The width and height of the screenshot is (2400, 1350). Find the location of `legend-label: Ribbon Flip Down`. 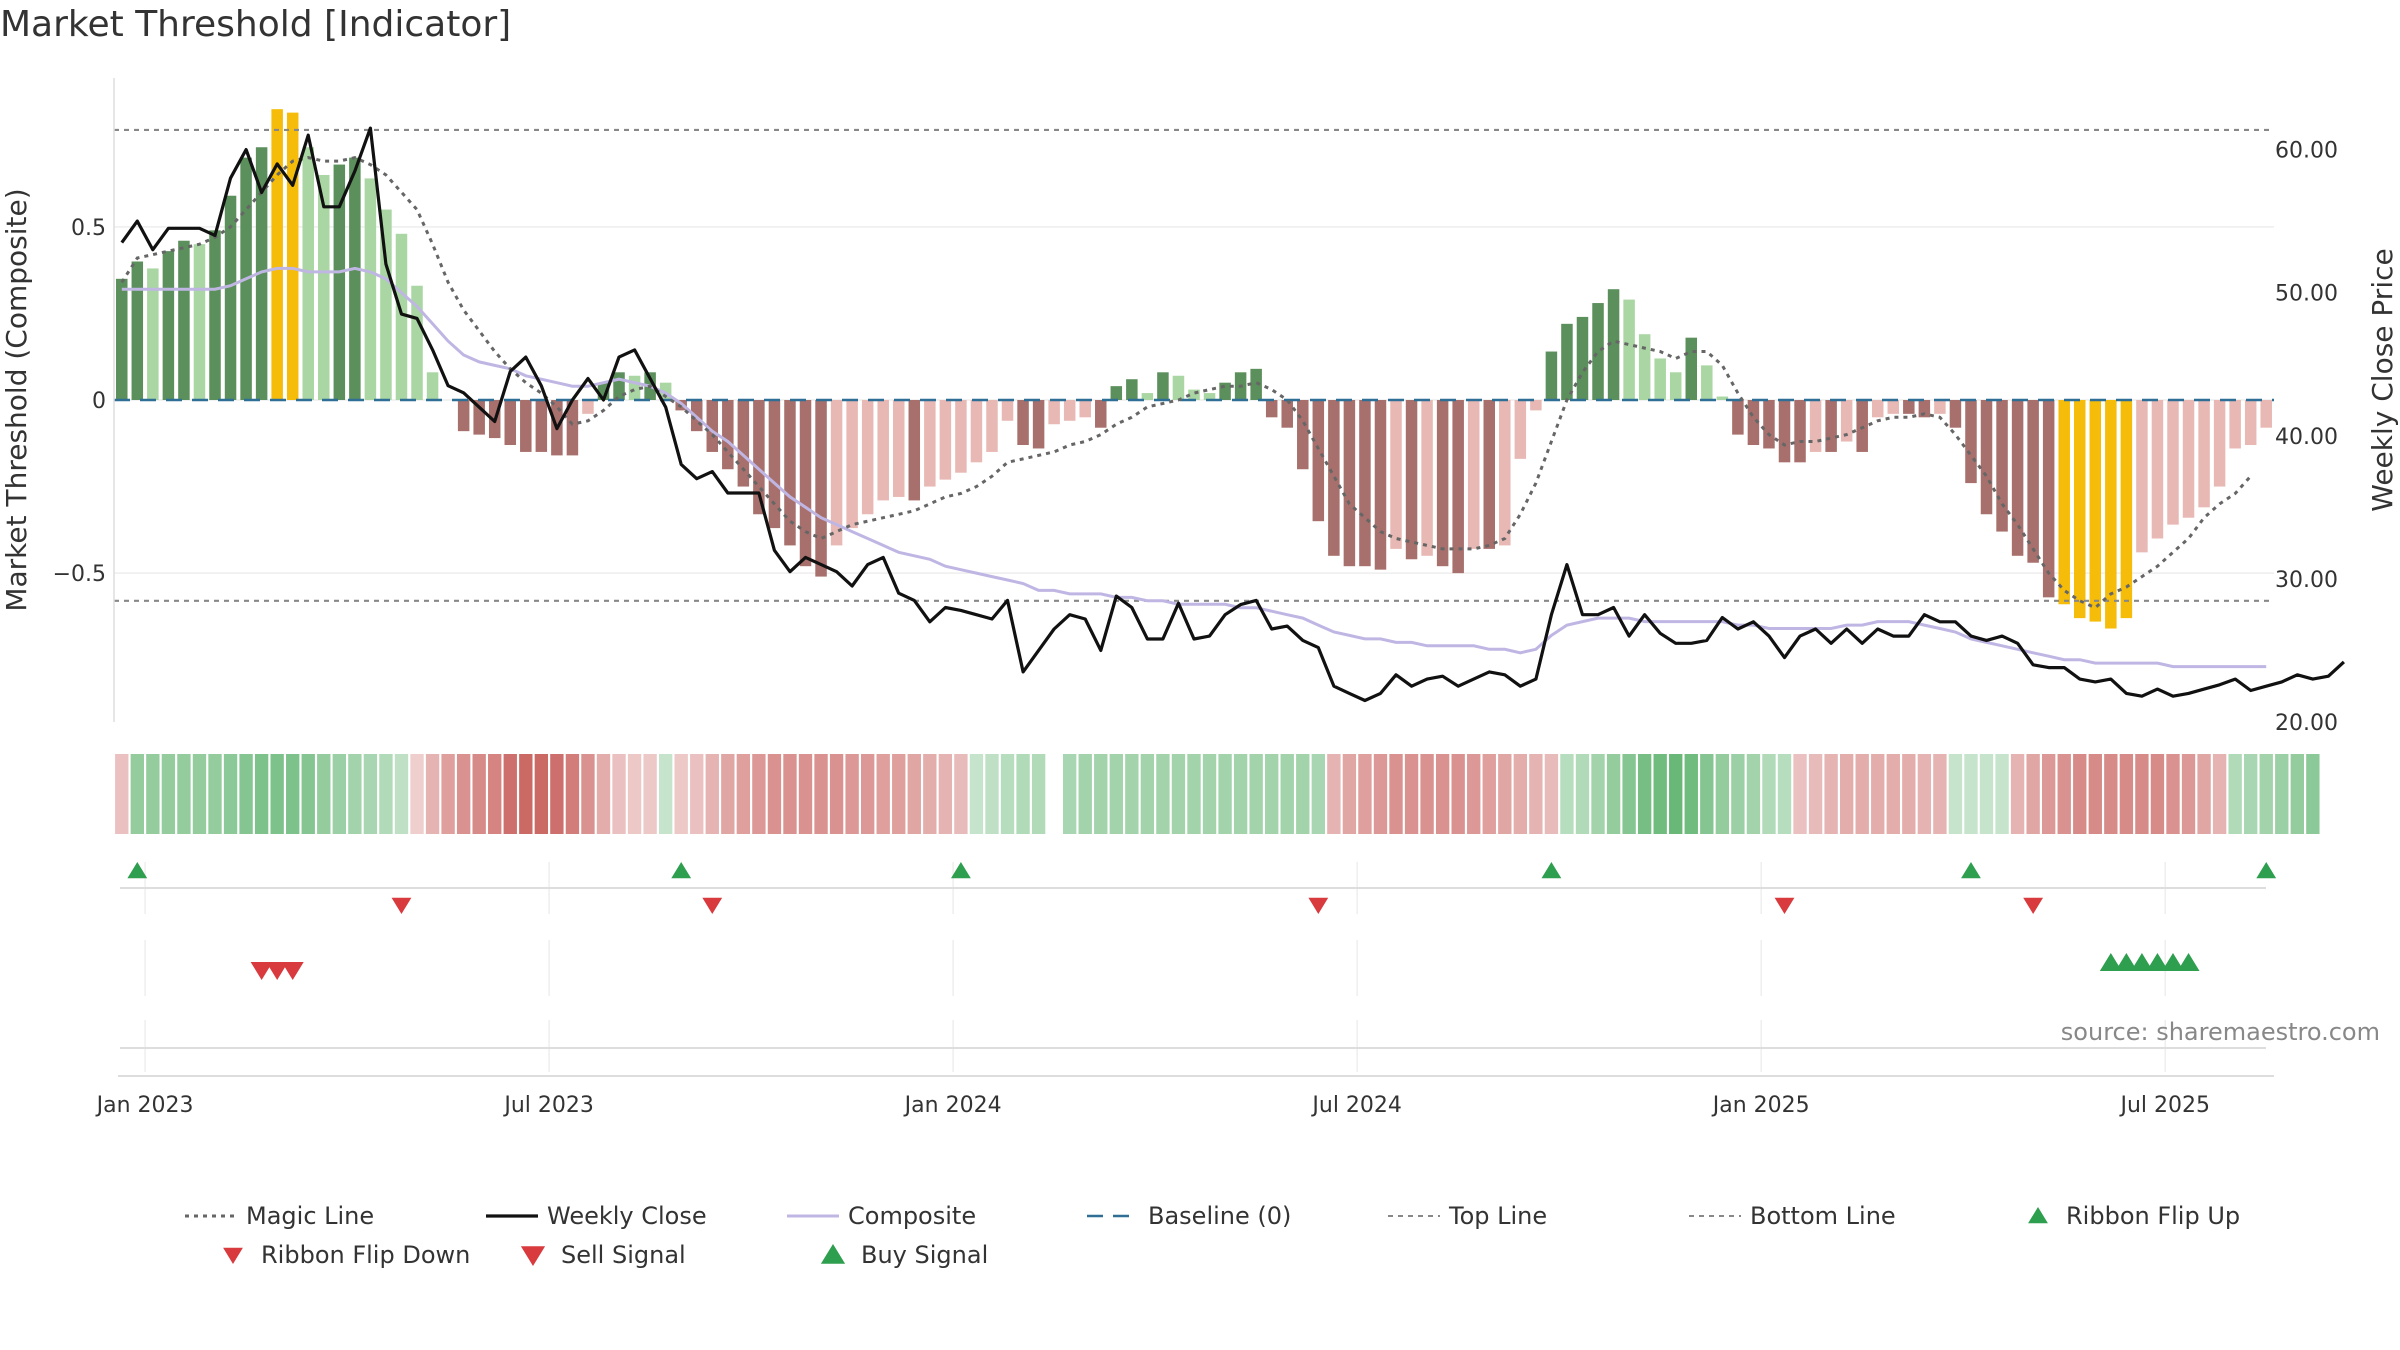

legend-label: Ribbon Flip Down is located at coordinates (365, 1255).